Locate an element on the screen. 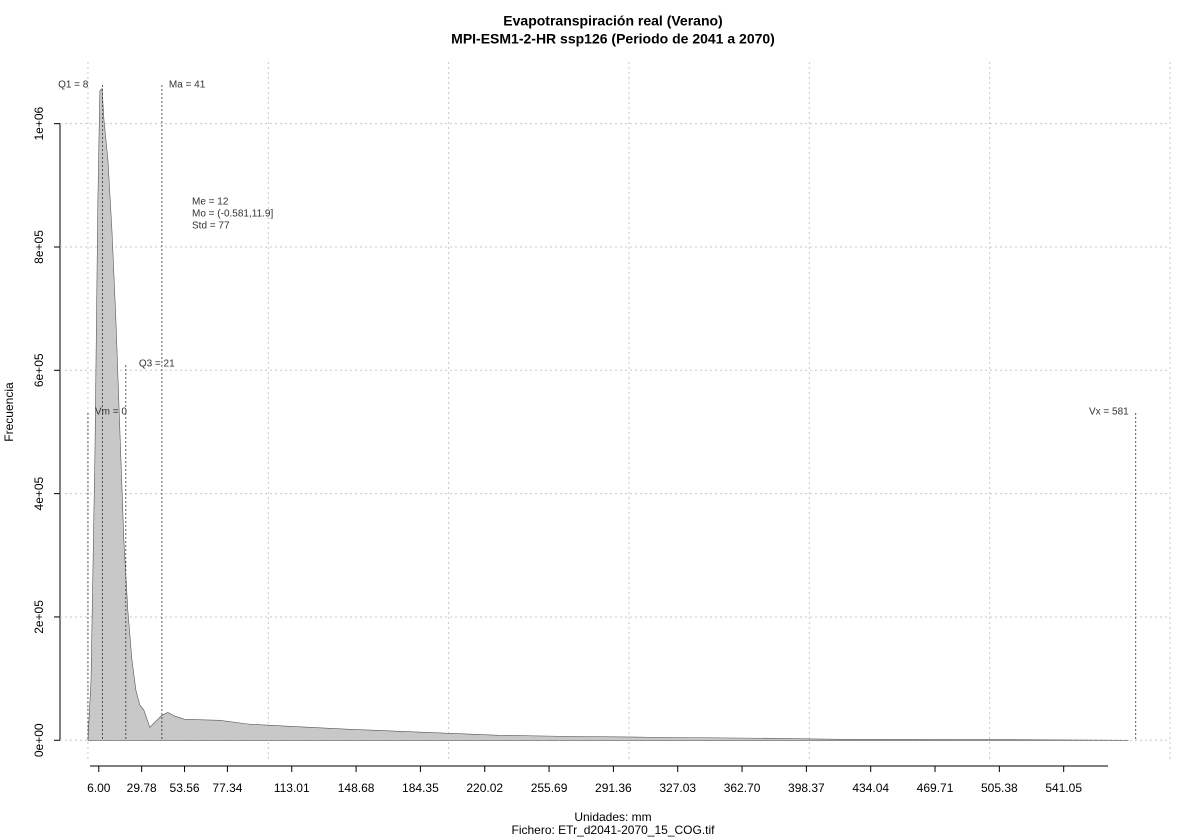 Image resolution: width=1200 pixels, height=840 pixels. x-tick-label: 255.69 is located at coordinates (549, 788).